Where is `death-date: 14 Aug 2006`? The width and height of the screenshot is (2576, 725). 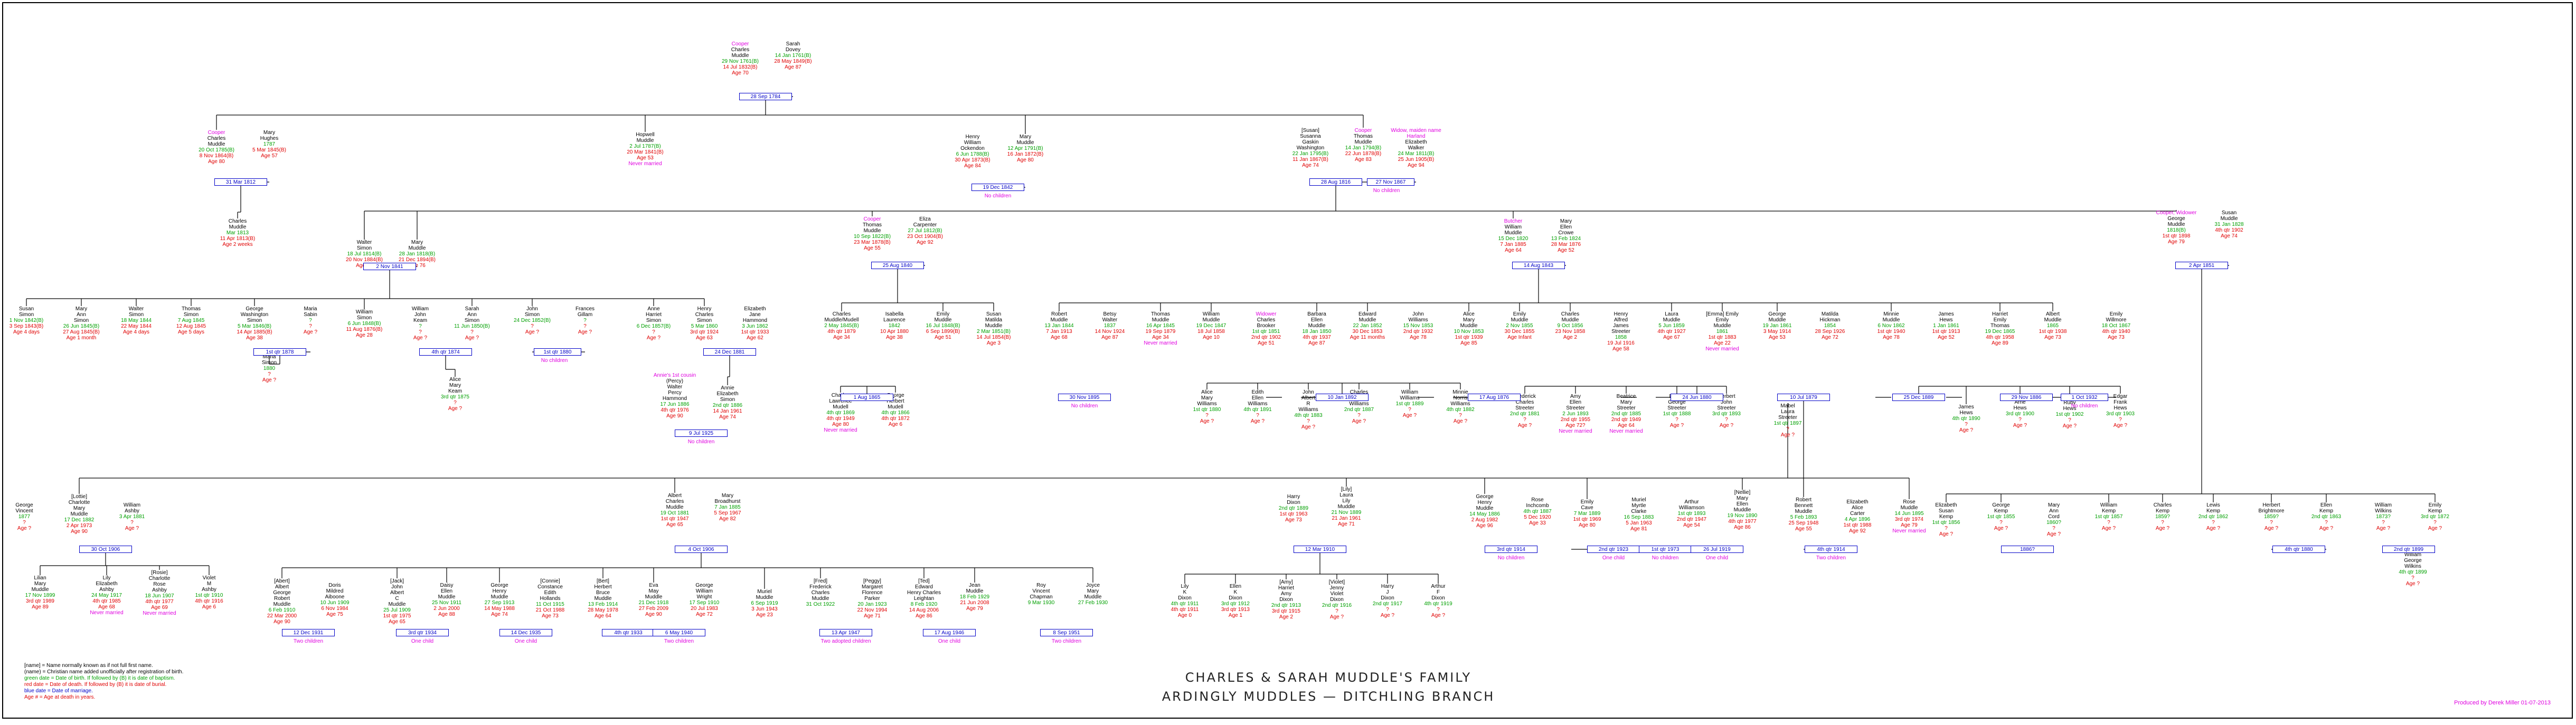
death-date: 14 Aug 2006 is located at coordinates (924, 610).